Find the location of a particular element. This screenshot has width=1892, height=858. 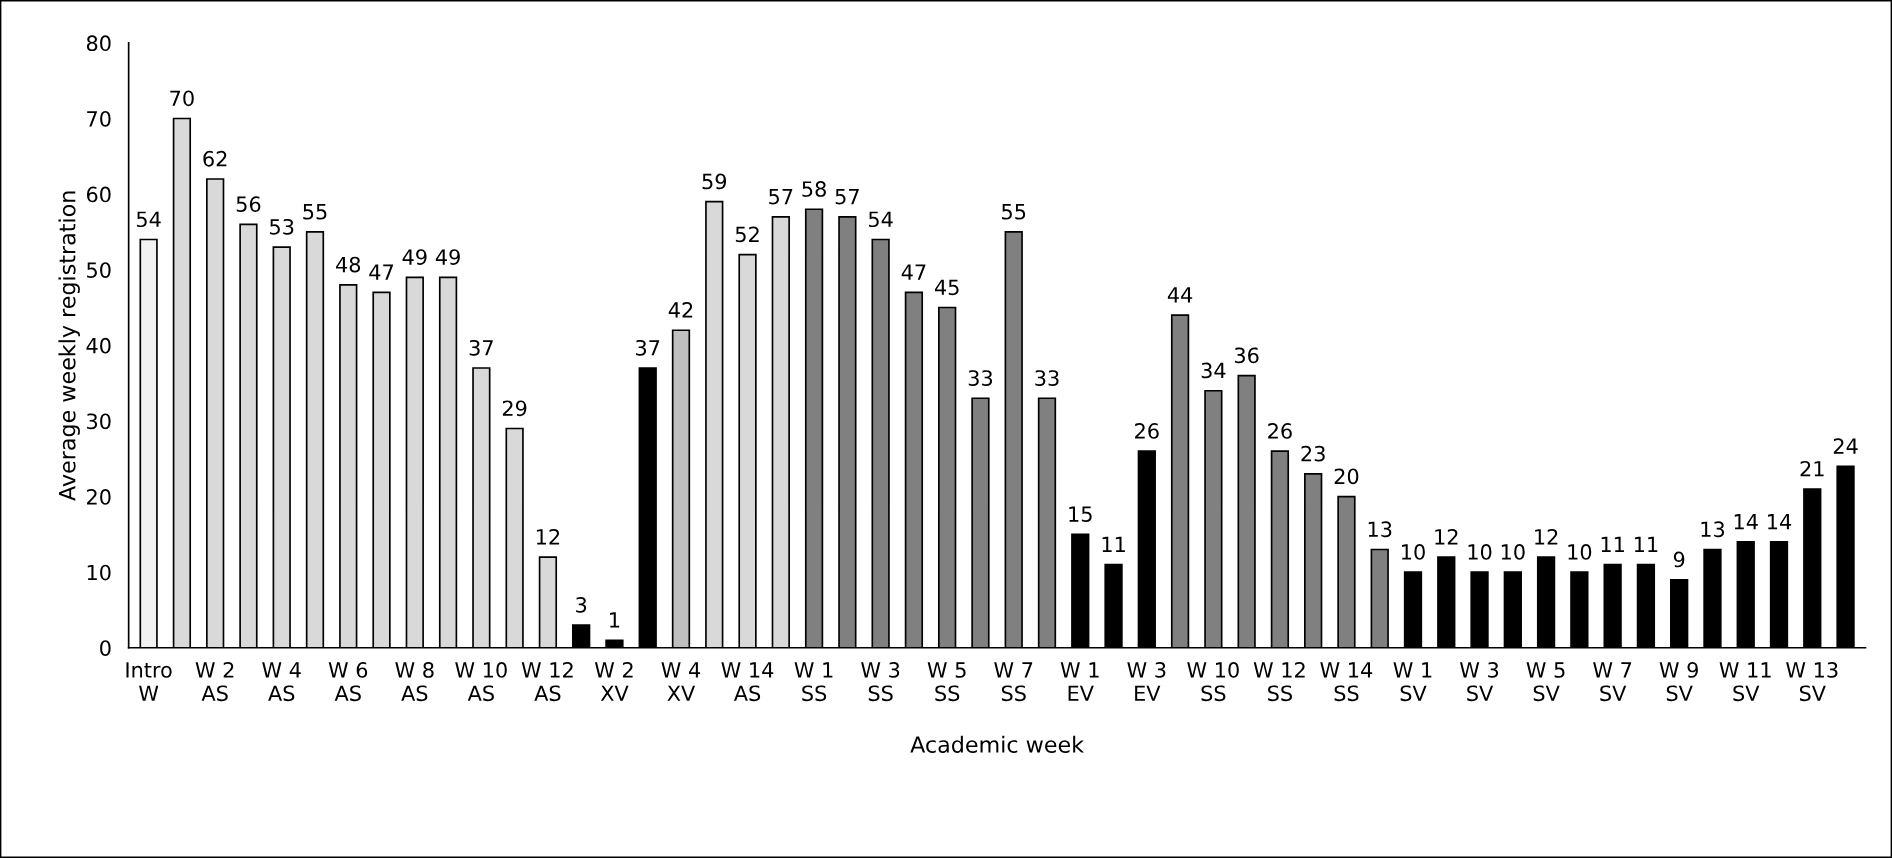

y-tick-label: 80 is located at coordinates (98, 43).